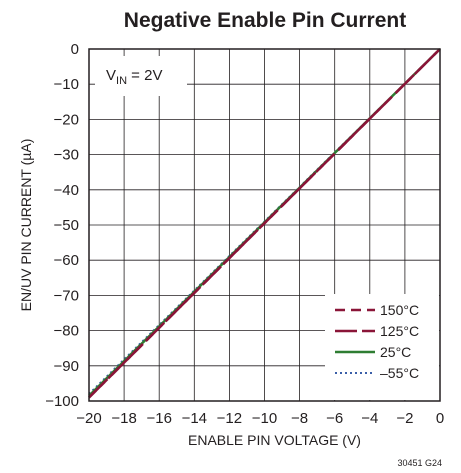  I want to click on legend-label: 25°C, so click(395, 352).